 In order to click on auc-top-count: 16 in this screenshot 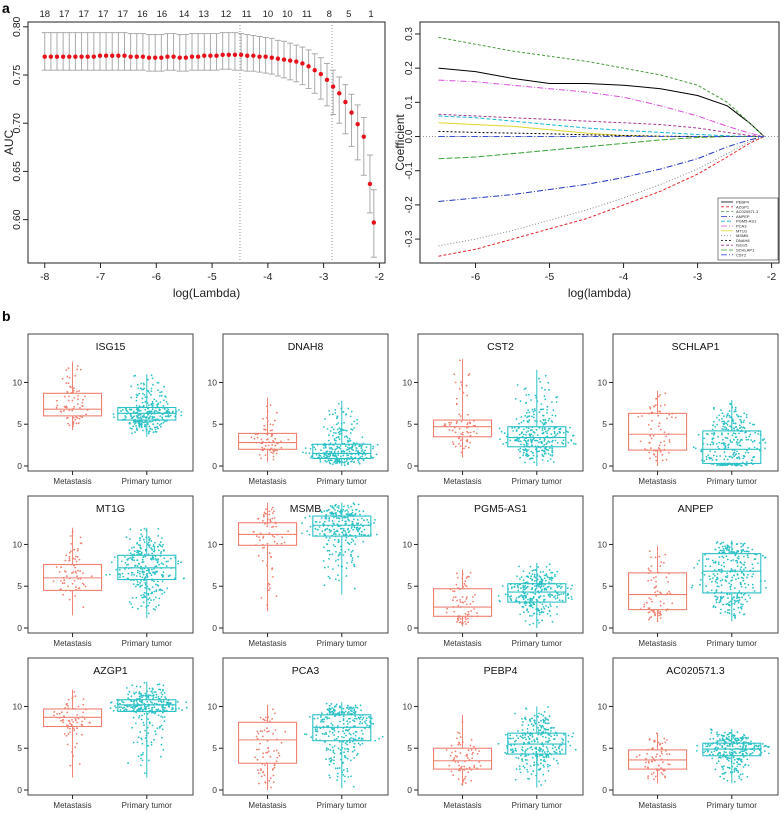, I will do `click(162, 14)`.